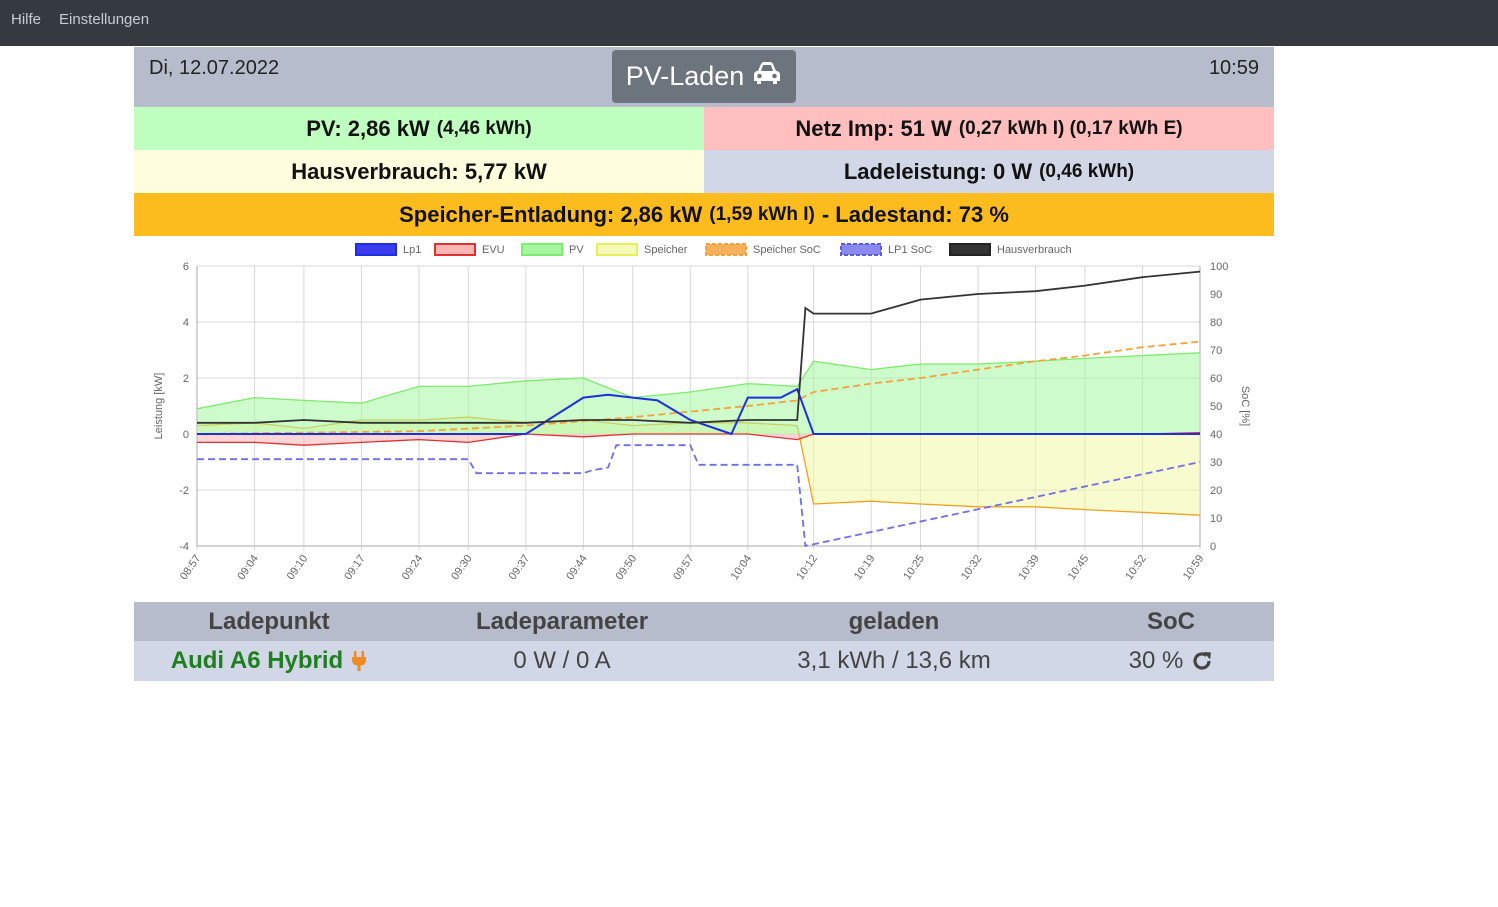 The image size is (1498, 907). I want to click on x-tick-label: 09:04, so click(248, 567).